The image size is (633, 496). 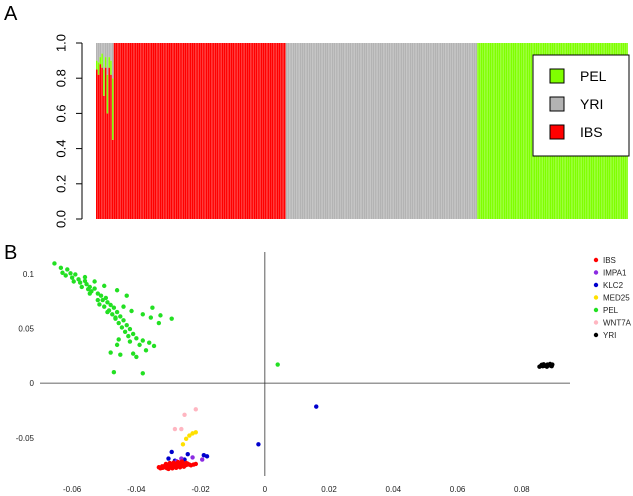 I want to click on legend-label: YRI, so click(x=609, y=335).